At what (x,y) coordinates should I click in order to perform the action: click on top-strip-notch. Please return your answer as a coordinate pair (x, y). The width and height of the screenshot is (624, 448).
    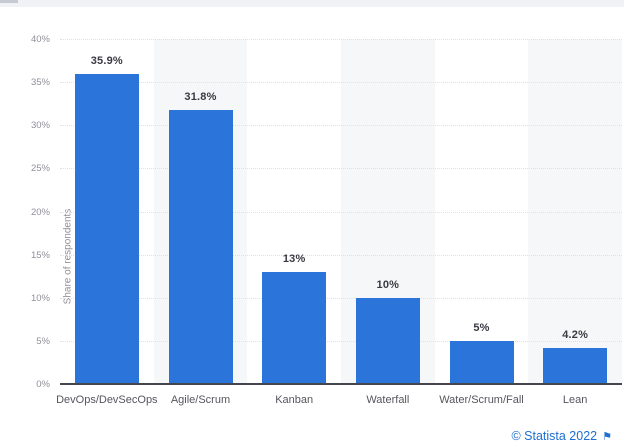
    Looking at the image, I should click on (9, 1).